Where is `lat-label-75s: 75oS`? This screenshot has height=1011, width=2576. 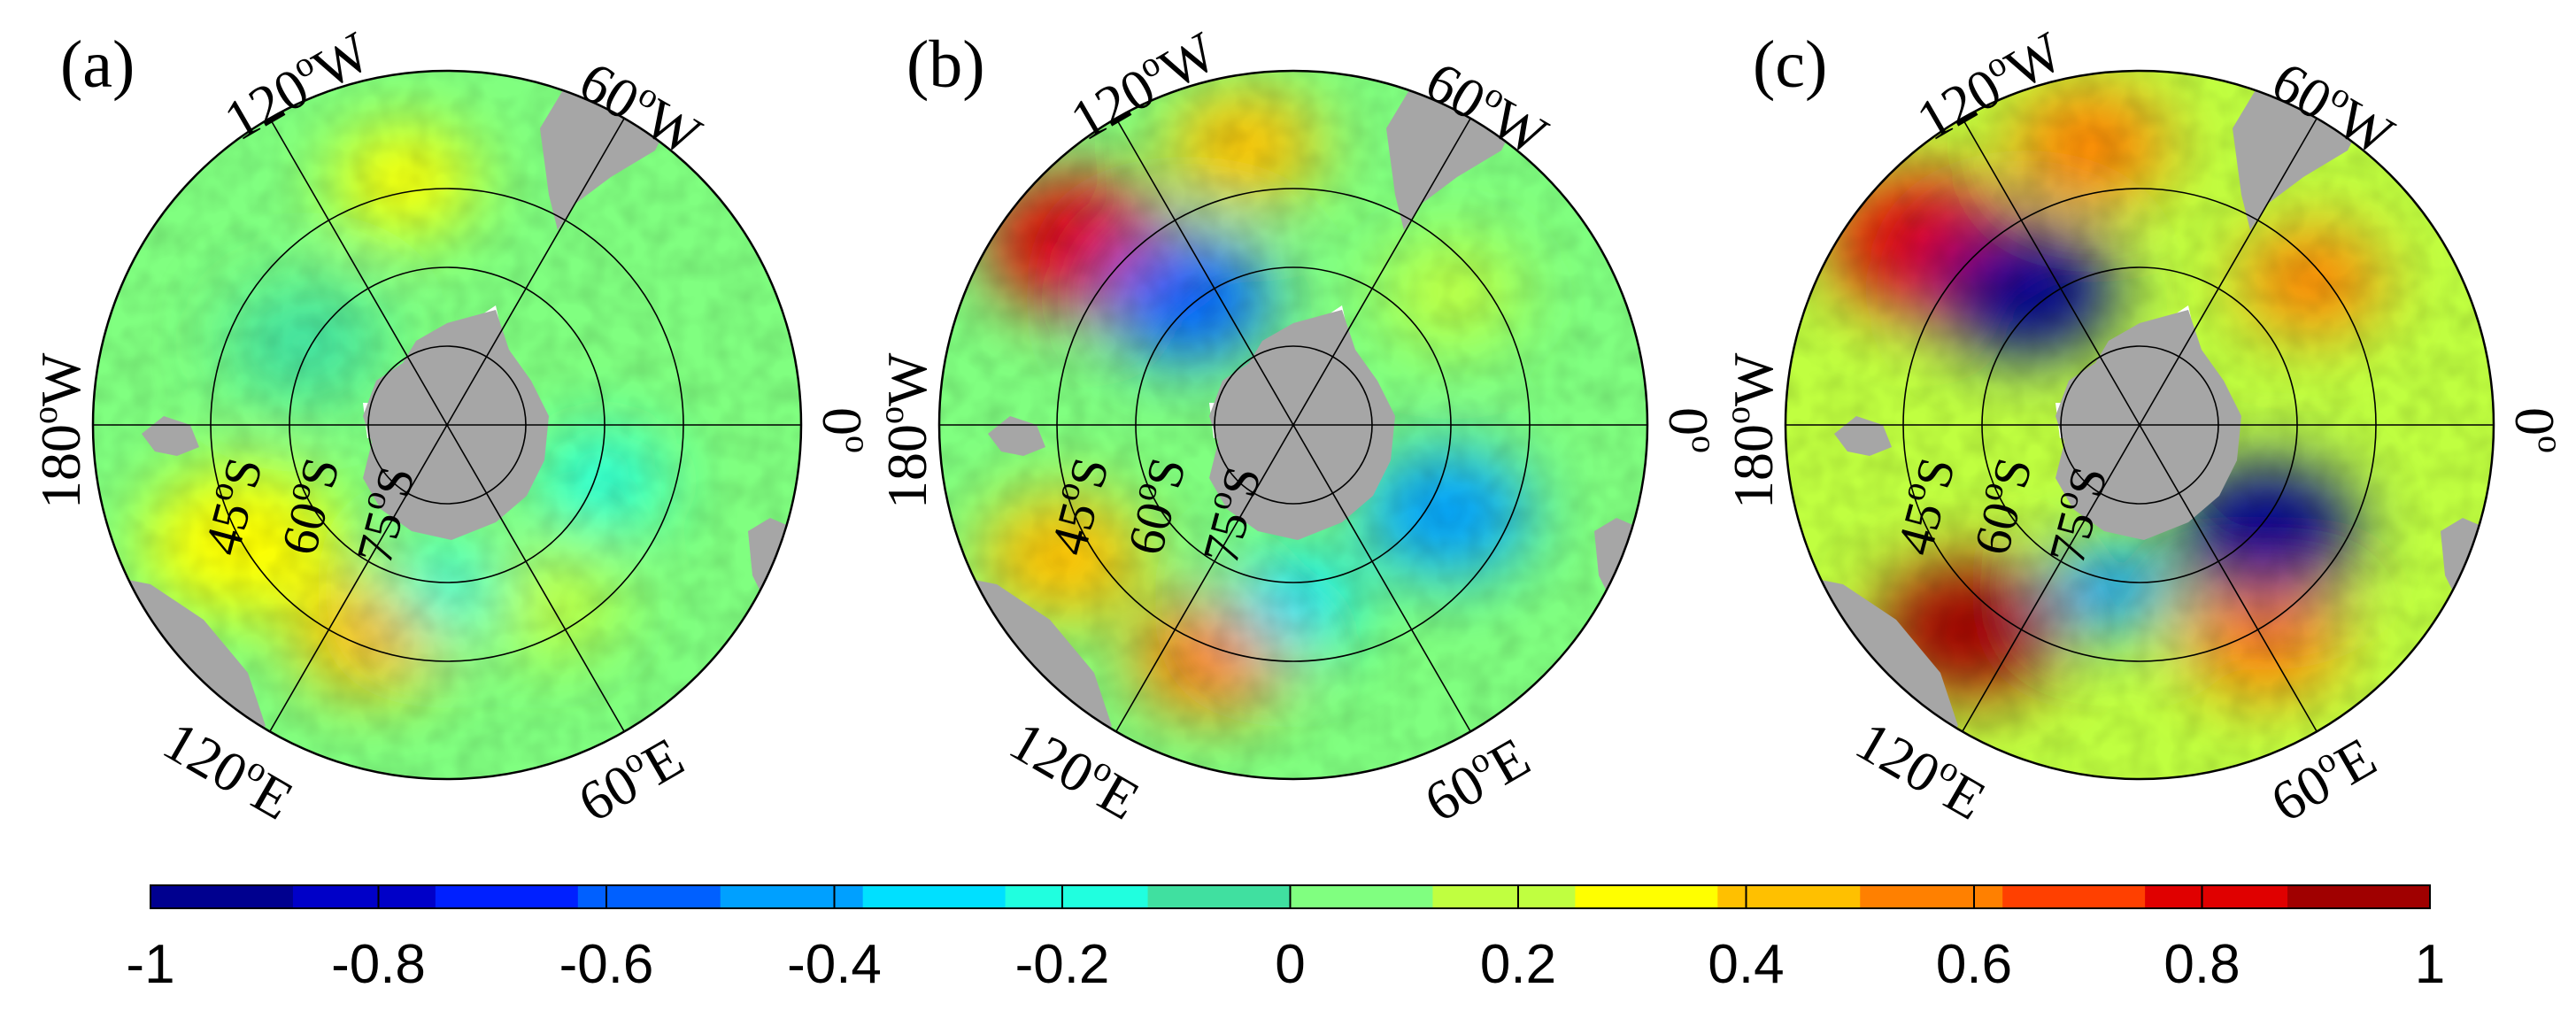 lat-label-75s: 75oS is located at coordinates (2074, 514).